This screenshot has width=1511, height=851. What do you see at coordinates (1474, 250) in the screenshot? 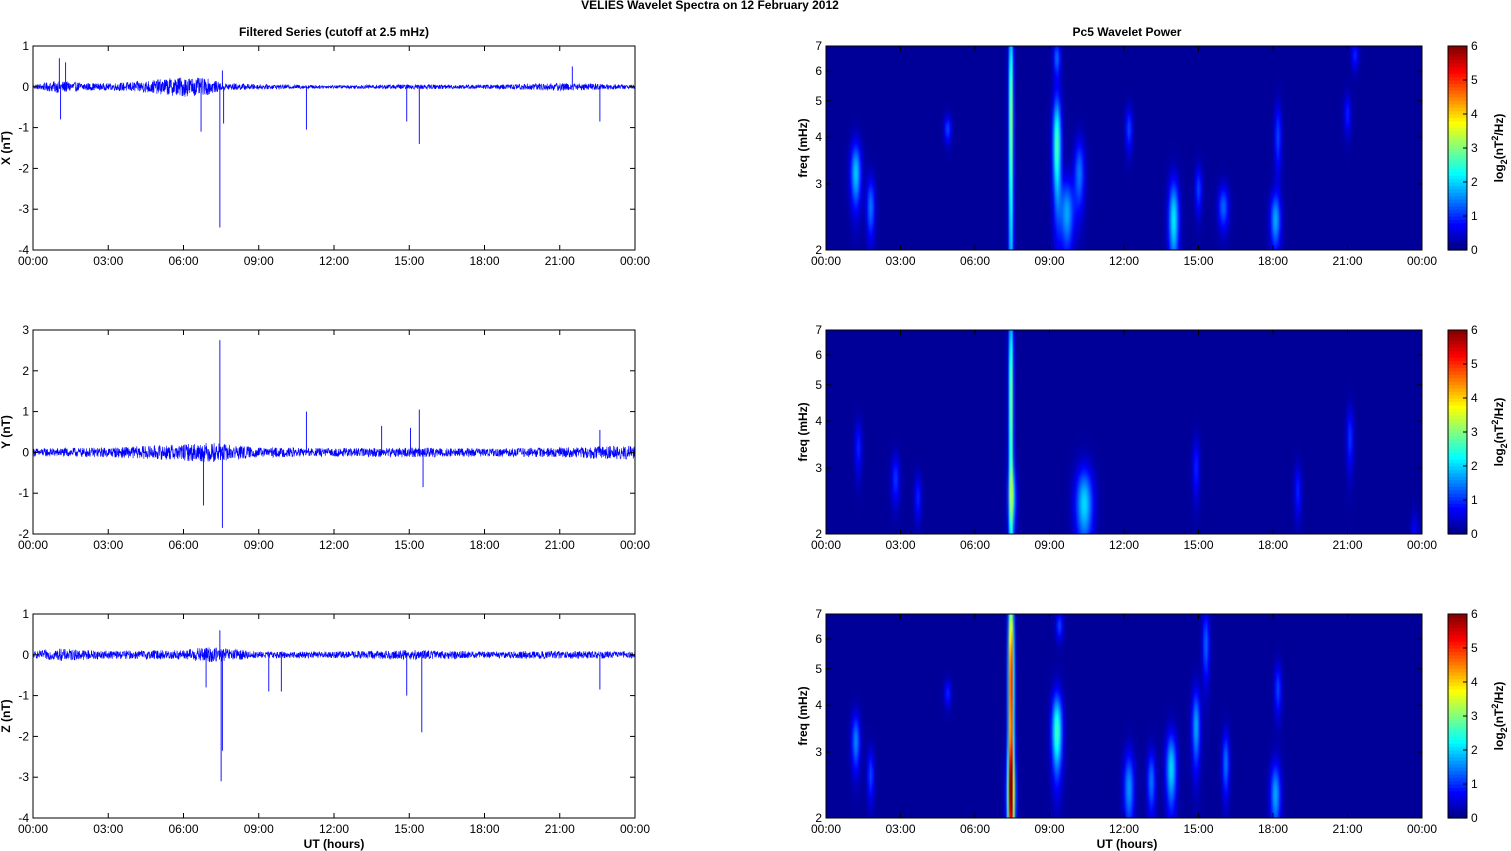
I see `colorbar-tick-label: 0` at bounding box center [1474, 250].